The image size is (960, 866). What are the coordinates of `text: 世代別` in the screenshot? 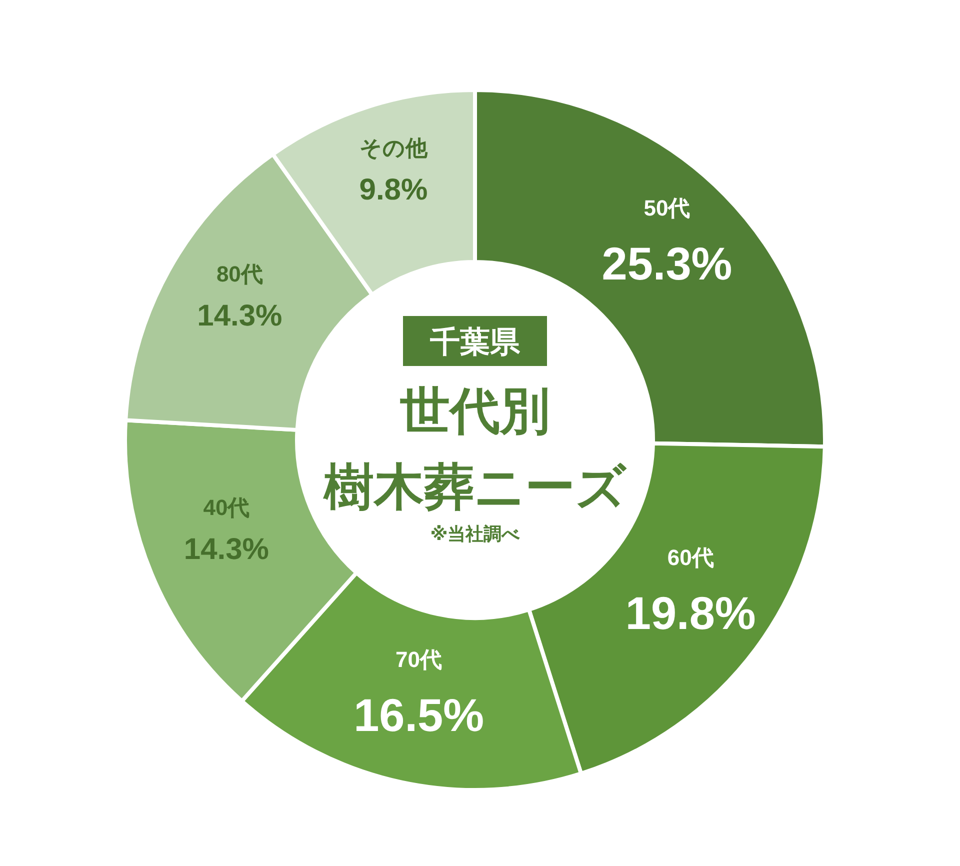 It's located at (474, 411).